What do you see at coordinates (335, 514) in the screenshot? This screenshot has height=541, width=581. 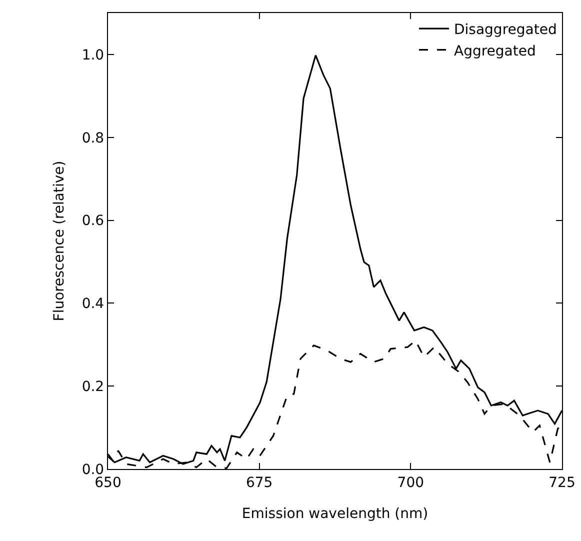 I see `x-axis-title: Emission wavelength (nm)` at bounding box center [335, 514].